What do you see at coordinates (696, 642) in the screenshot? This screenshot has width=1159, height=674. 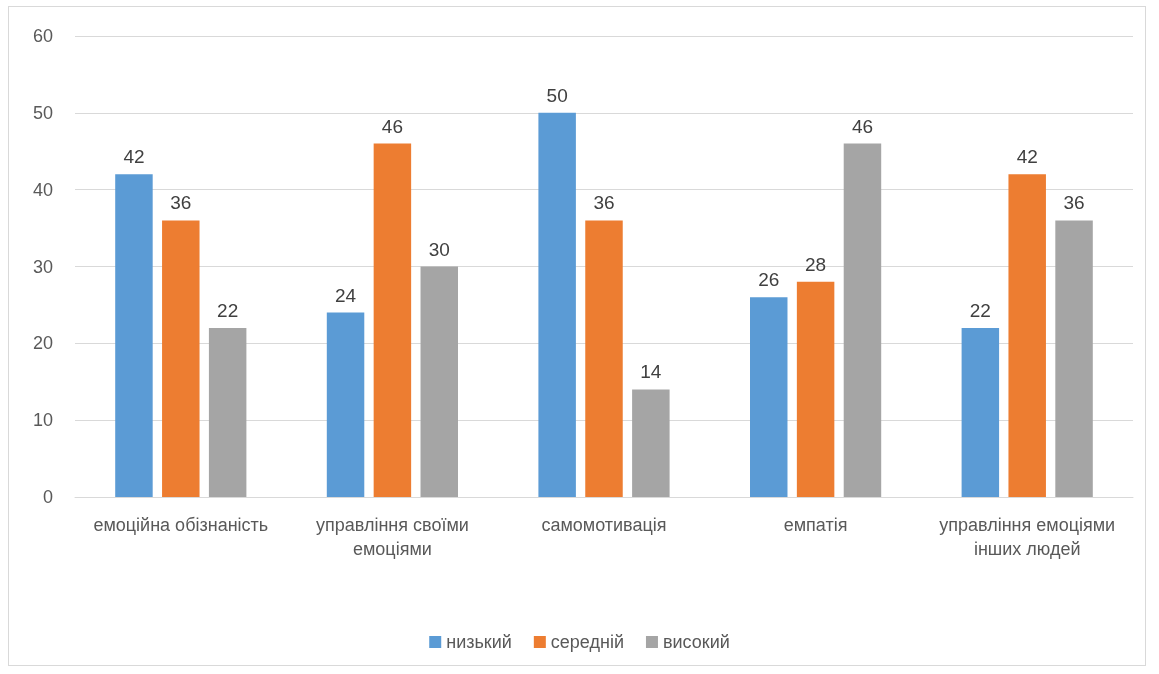 I see `legend-label: високий` at bounding box center [696, 642].